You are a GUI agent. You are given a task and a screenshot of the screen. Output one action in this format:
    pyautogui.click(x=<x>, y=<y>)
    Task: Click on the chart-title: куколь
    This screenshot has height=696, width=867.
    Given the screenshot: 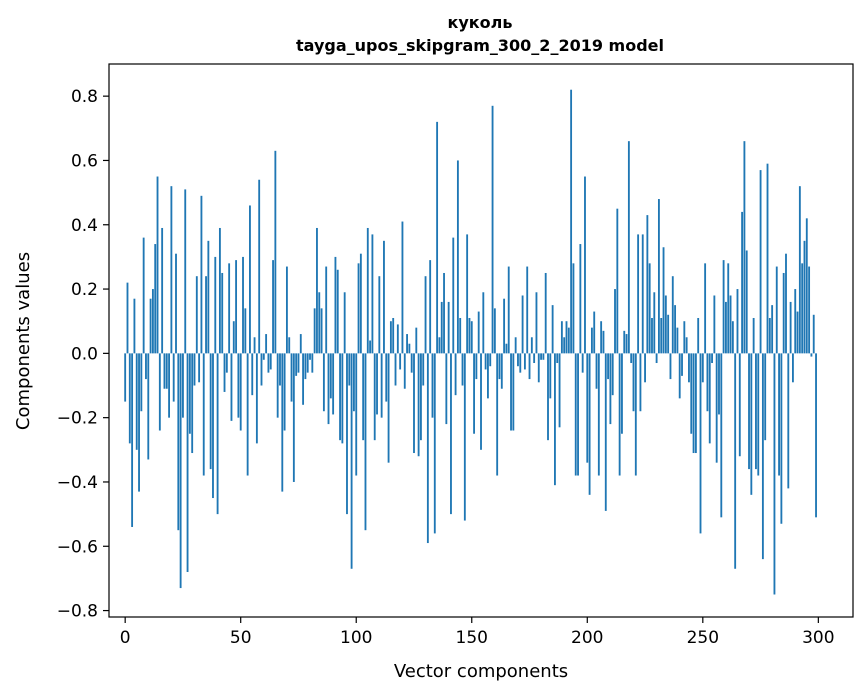 What is the action you would take?
    pyautogui.click(x=480, y=22)
    